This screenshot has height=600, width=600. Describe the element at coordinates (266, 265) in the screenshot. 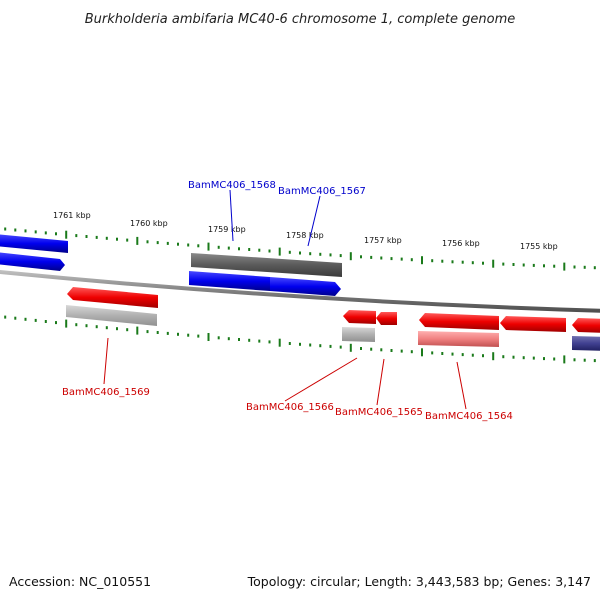

I see `gene-feature-gray-upper` at that location.